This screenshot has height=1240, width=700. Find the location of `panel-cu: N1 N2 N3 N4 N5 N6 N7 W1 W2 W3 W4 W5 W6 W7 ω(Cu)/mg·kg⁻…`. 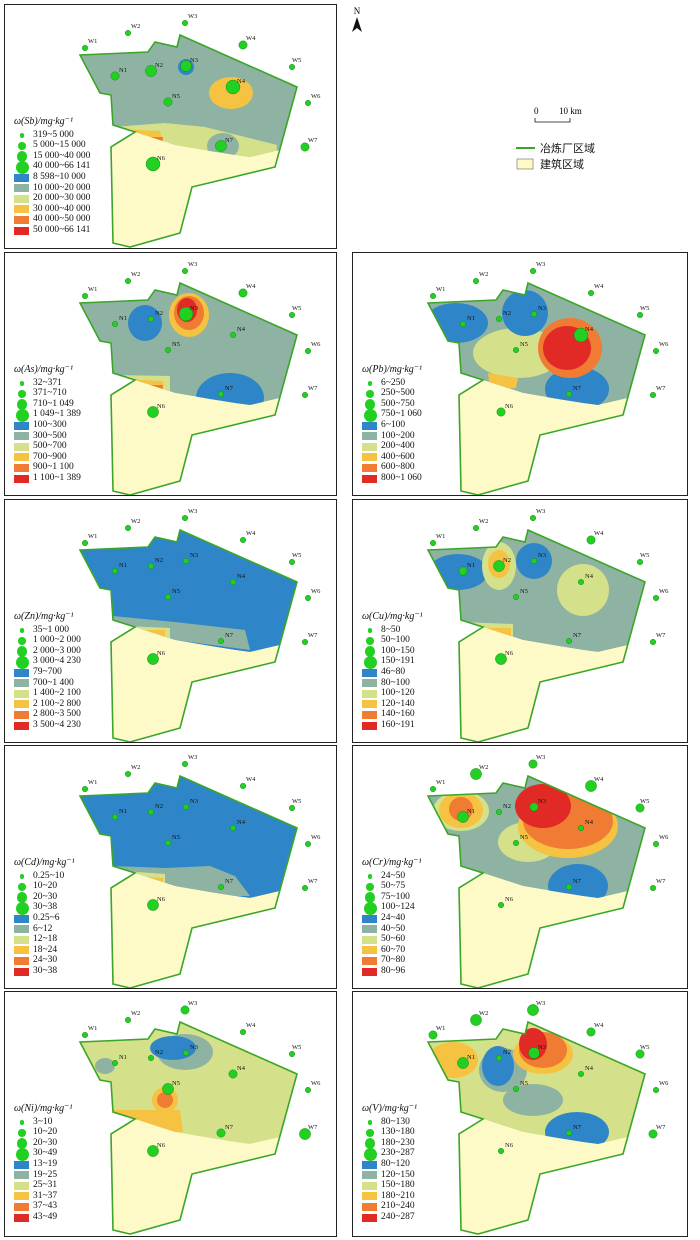

panel-cu: N1 N2 N3 N4 N5 N6 N7 W1 W2 W3 W4 W5 W6 W7 ω(Cu)/mg·kg⁻… is located at coordinates (520, 621).